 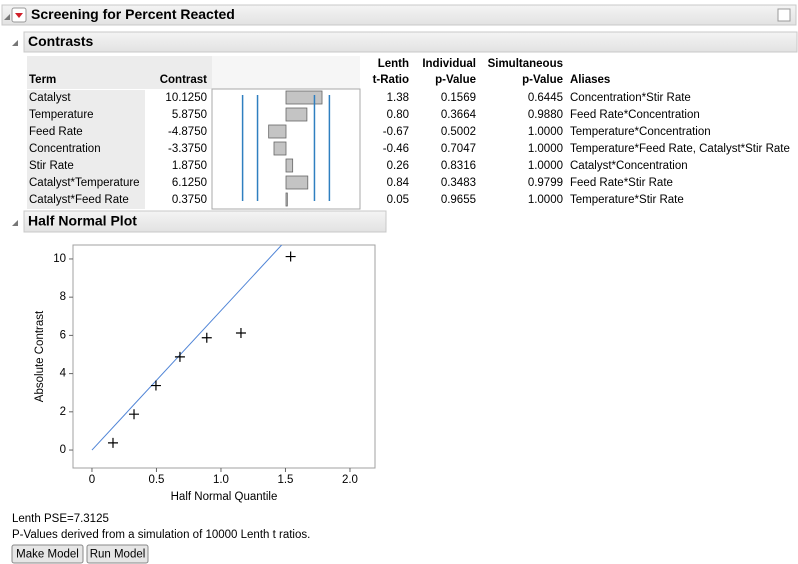 What do you see at coordinates (19, 15) in the screenshot?
I see `menu-arrow` at bounding box center [19, 15].